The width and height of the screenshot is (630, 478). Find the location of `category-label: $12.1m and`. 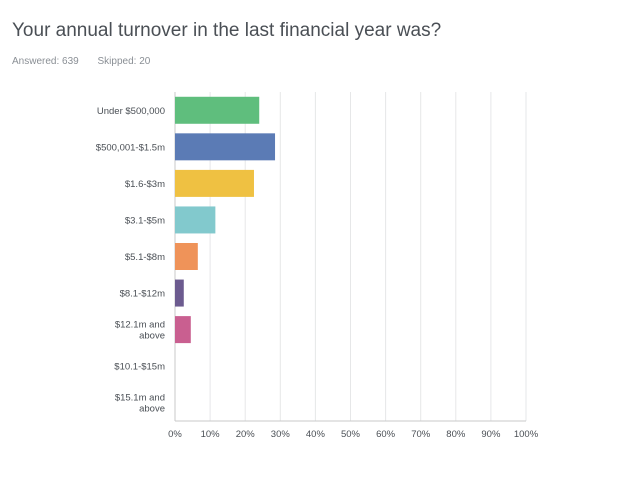

category-label: $12.1m and is located at coordinates (140, 325).